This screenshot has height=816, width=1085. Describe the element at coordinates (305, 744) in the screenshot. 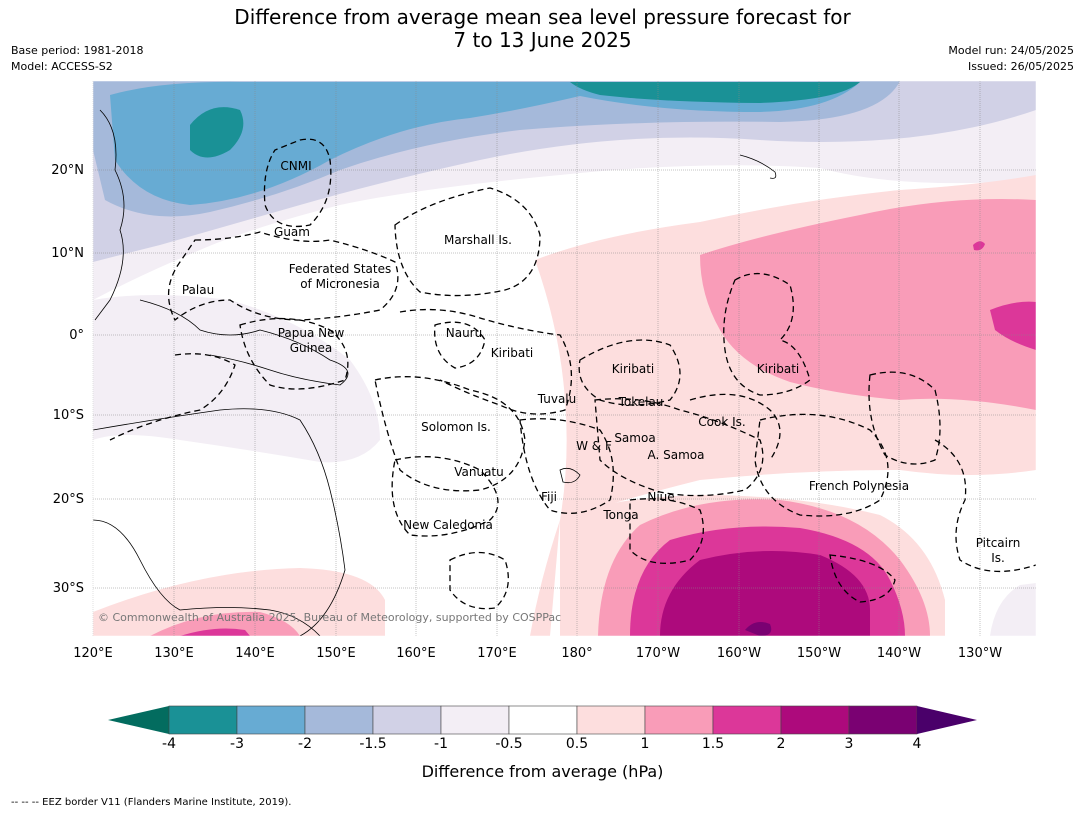

I see `colorbar-tick-label: -2` at that location.